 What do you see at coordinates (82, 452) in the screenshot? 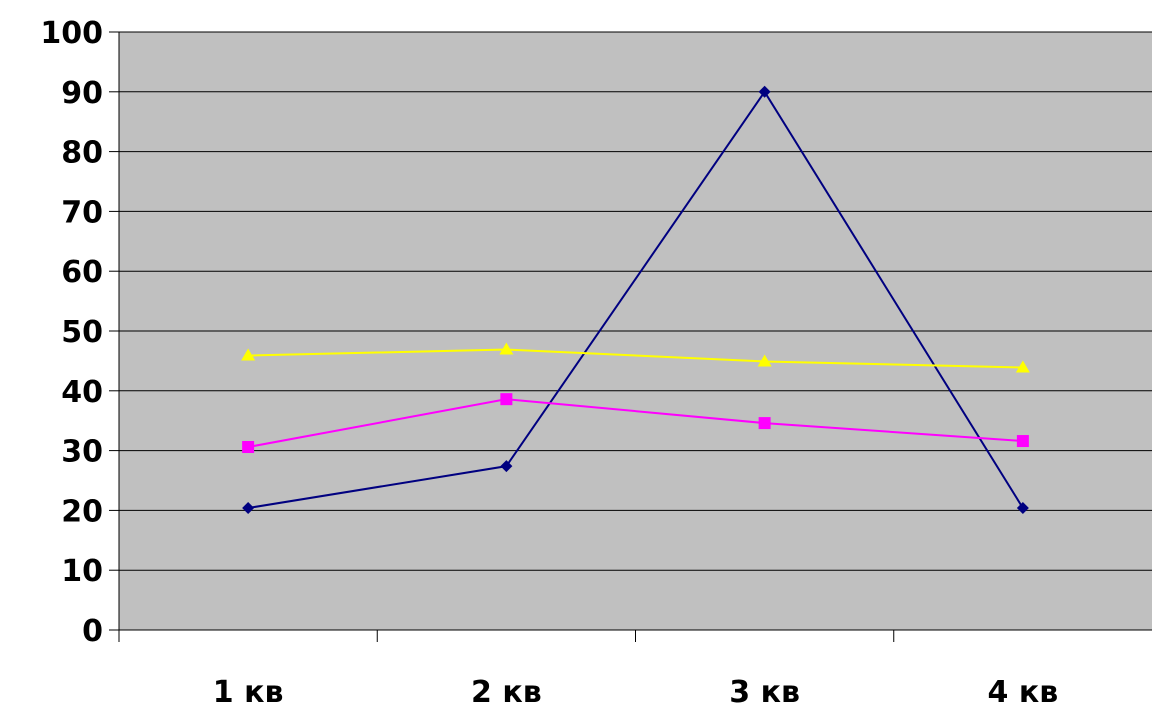
I see `y-tick-label: 30` at bounding box center [82, 452].